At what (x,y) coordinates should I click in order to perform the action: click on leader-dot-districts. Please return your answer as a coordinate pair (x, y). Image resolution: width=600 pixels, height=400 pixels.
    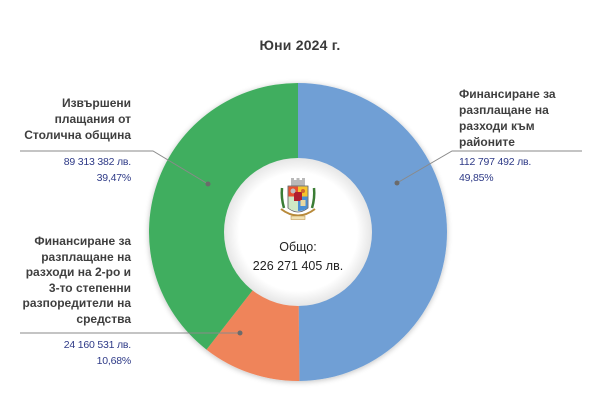
    Looking at the image, I should click on (397, 183).